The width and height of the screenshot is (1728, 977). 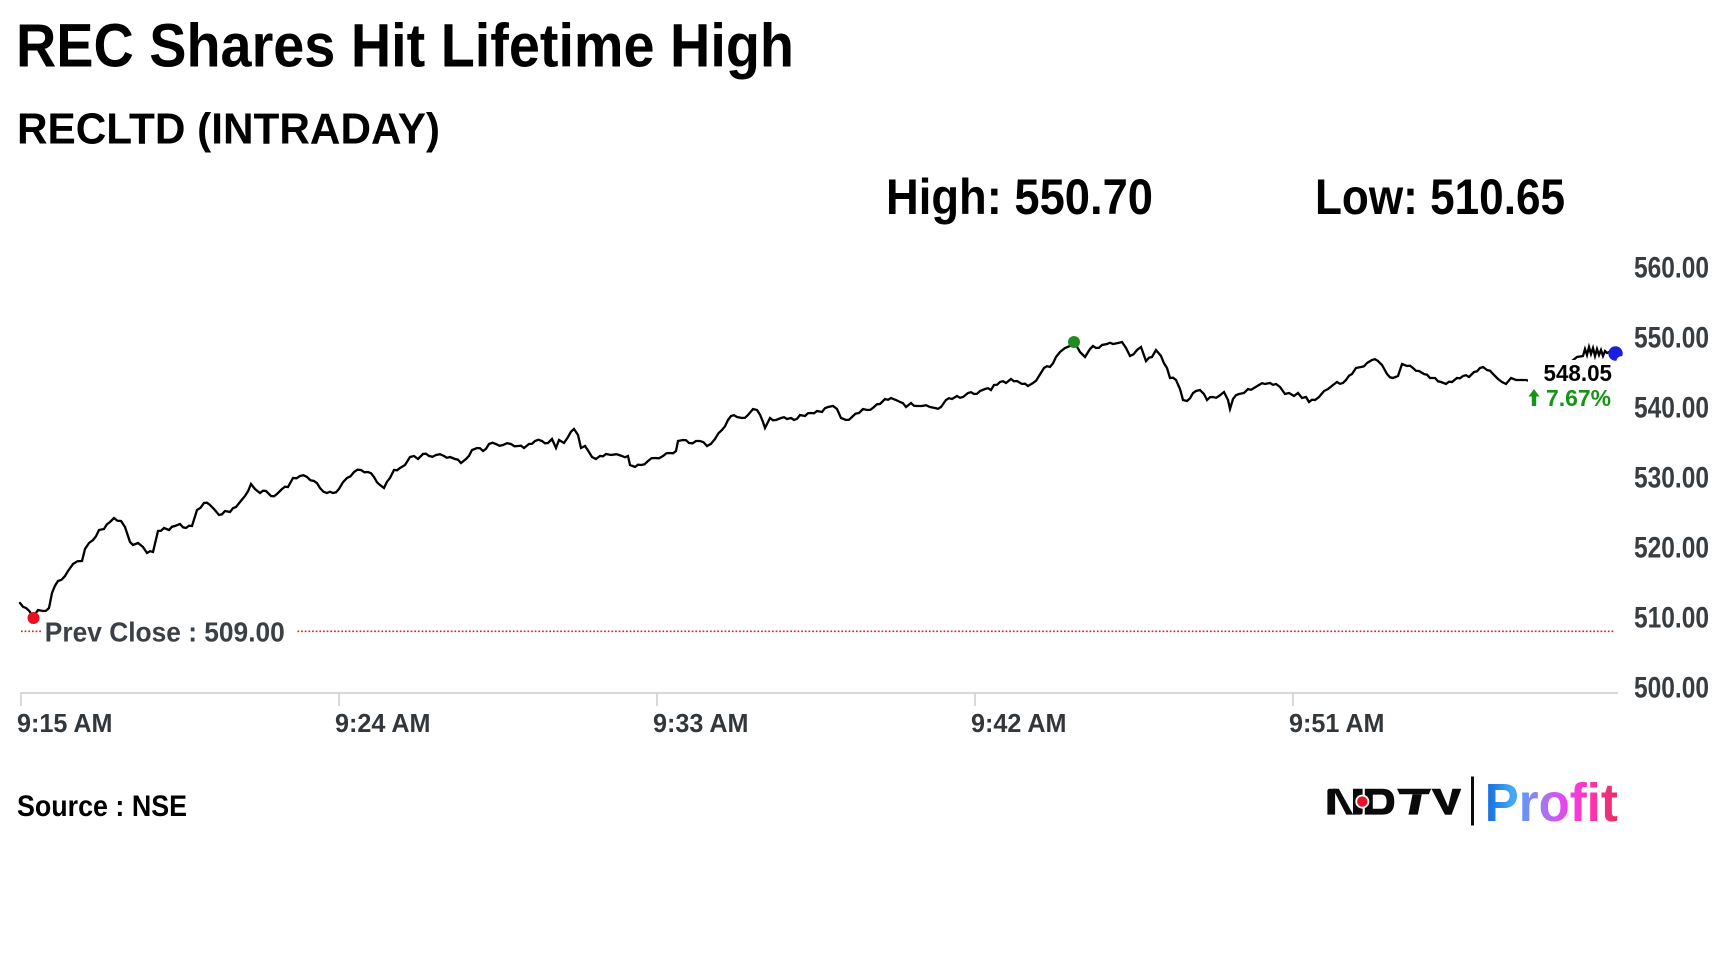 I want to click on svg-text: 550.00, so click(x=1671, y=338).